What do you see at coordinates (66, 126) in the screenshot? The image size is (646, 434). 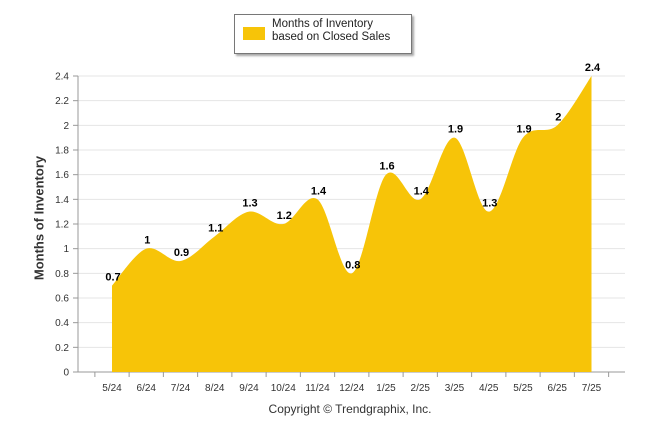 I see `y-tick-label: 2` at bounding box center [66, 126].